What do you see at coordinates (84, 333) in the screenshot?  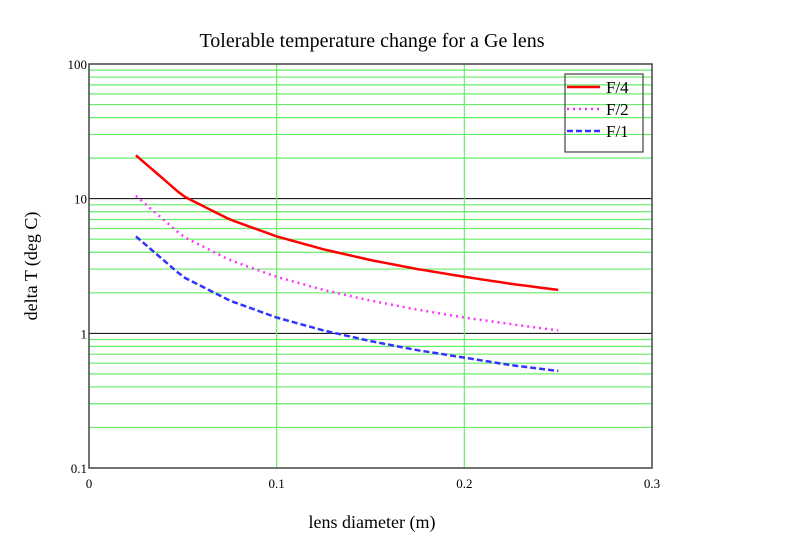 I see `y-tick-label: 1` at bounding box center [84, 333].